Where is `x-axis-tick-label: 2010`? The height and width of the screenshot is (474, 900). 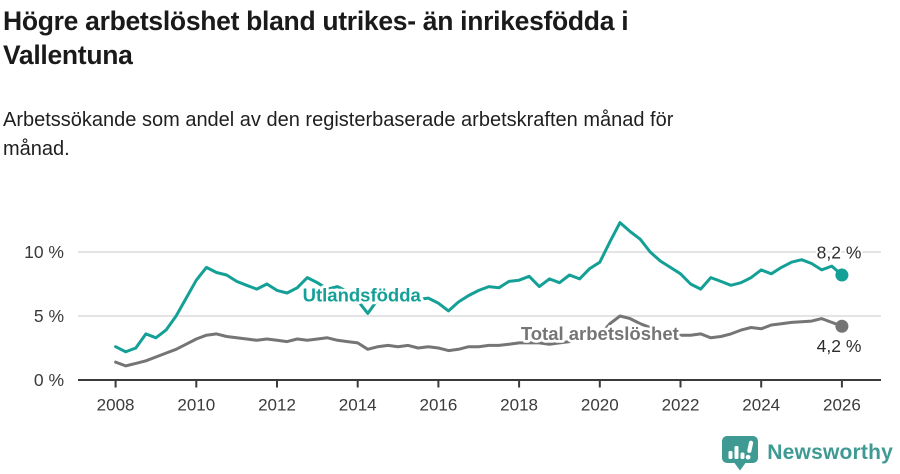
x-axis-tick-label: 2010 is located at coordinates (196, 405).